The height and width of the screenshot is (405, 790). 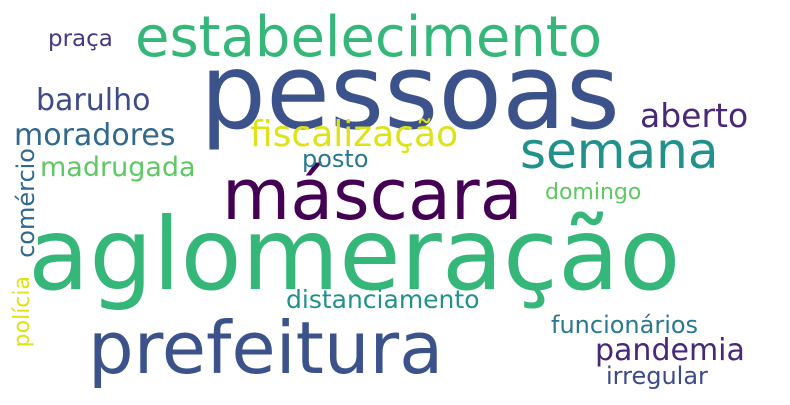 I want to click on word-prefeitura: prefeitura, so click(x=266, y=348).